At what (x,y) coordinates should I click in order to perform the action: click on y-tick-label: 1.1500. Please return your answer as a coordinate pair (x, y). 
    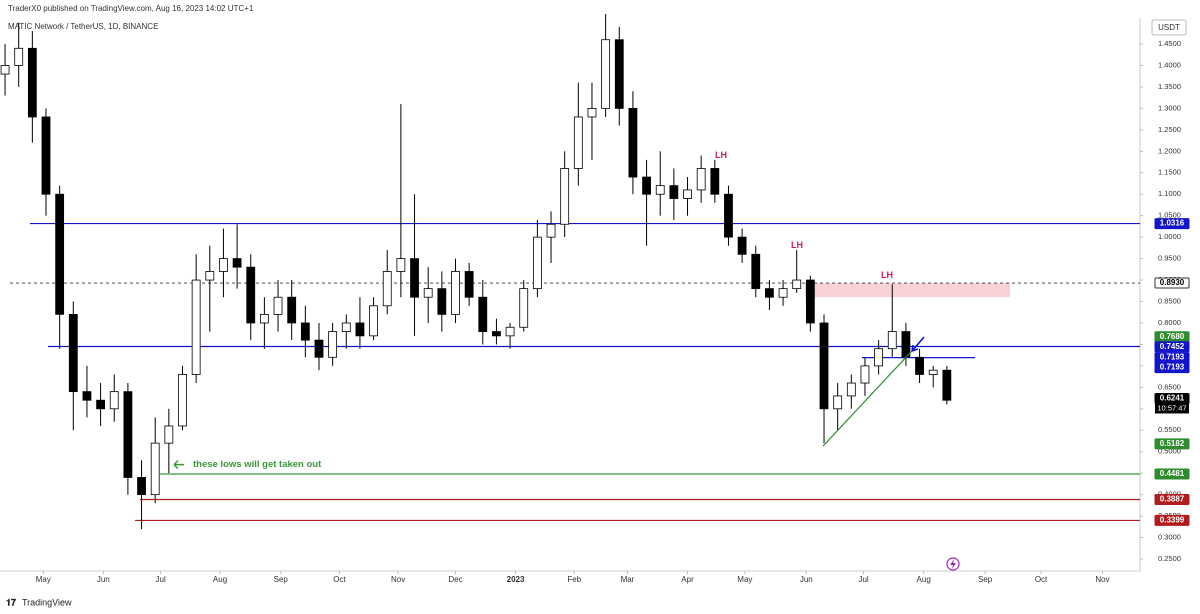
    Looking at the image, I should click on (1169, 172).